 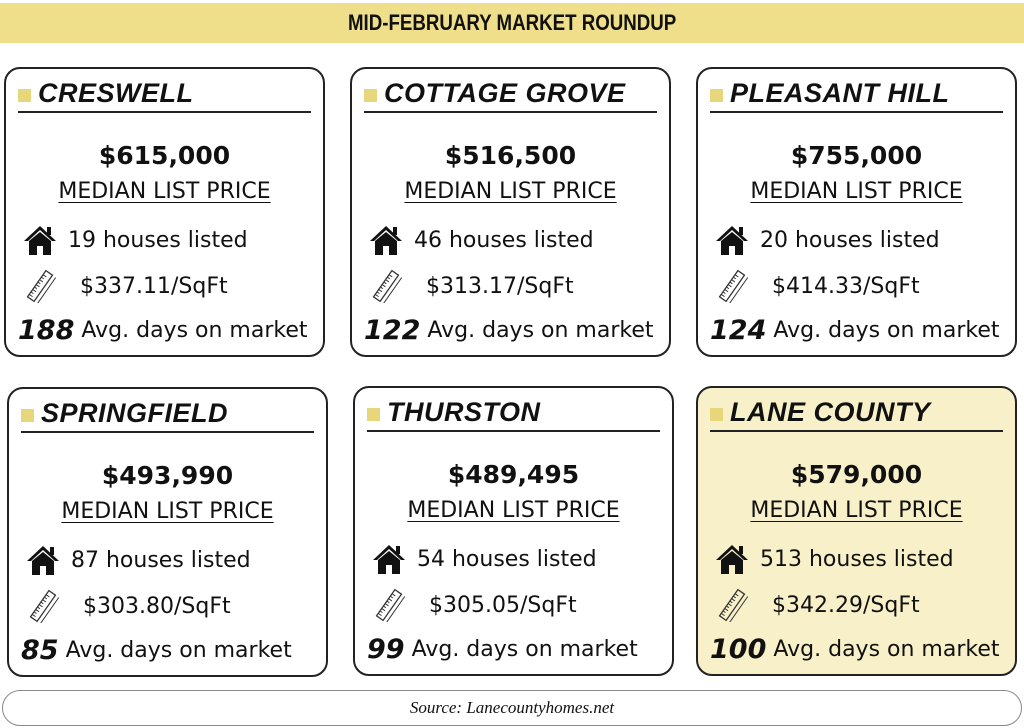 I want to click on houses-row: 46 houses listed, so click(x=514, y=240).